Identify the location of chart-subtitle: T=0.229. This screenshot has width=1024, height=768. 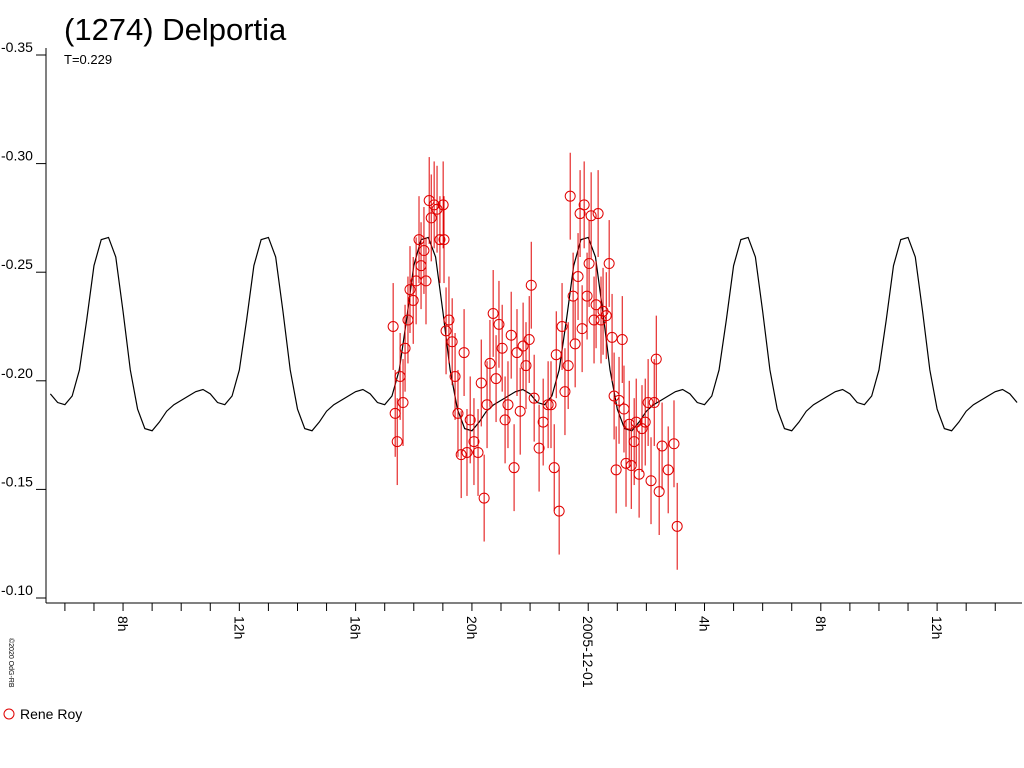
(88, 59).